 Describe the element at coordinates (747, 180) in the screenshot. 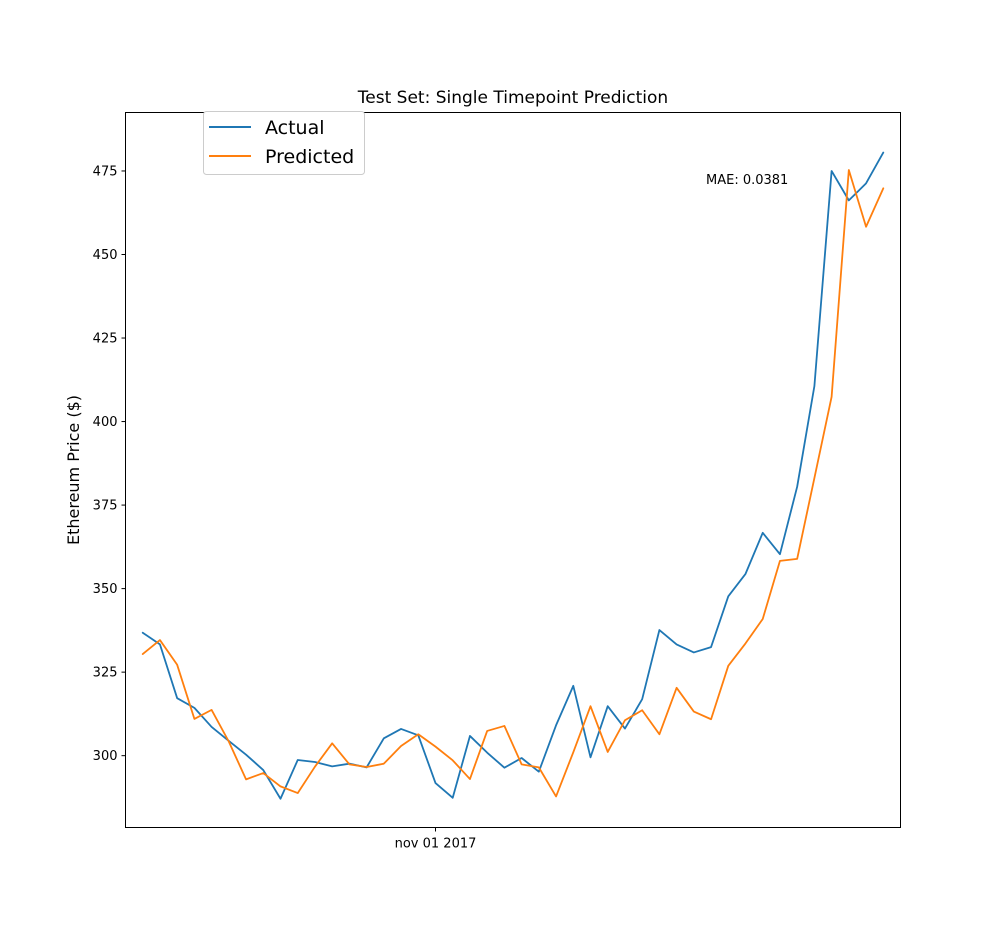

I see `mae-annotation: MAE: 0.0381` at that location.